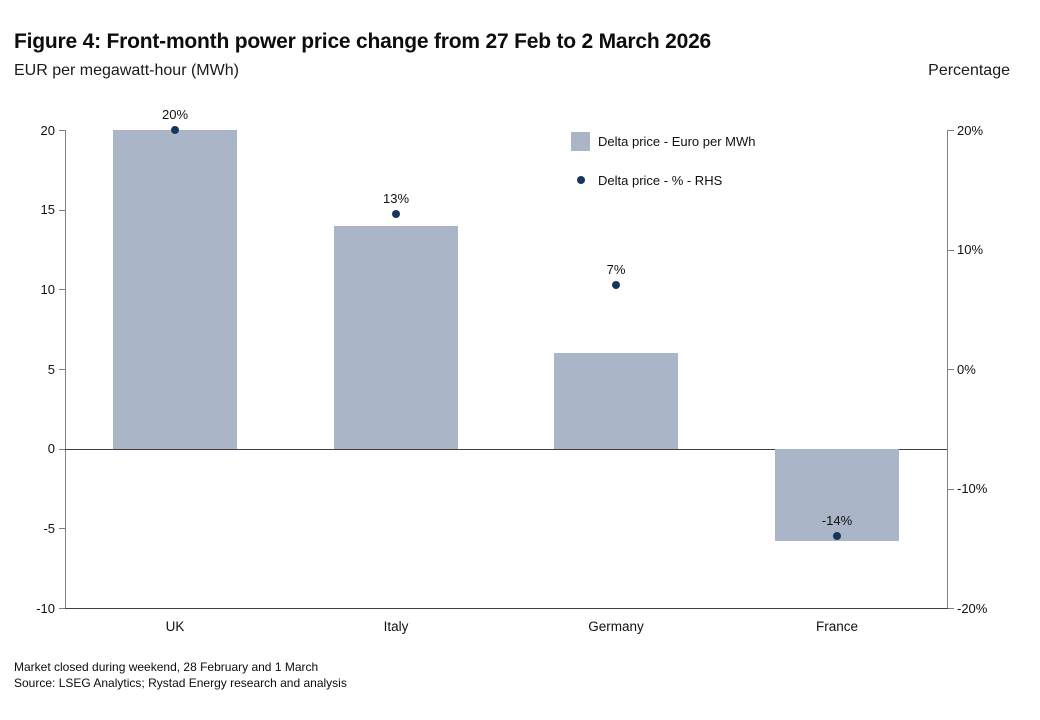 Image resolution: width=1040 pixels, height=720 pixels. I want to click on y2-tick-label-0%: 0%, so click(966, 369).